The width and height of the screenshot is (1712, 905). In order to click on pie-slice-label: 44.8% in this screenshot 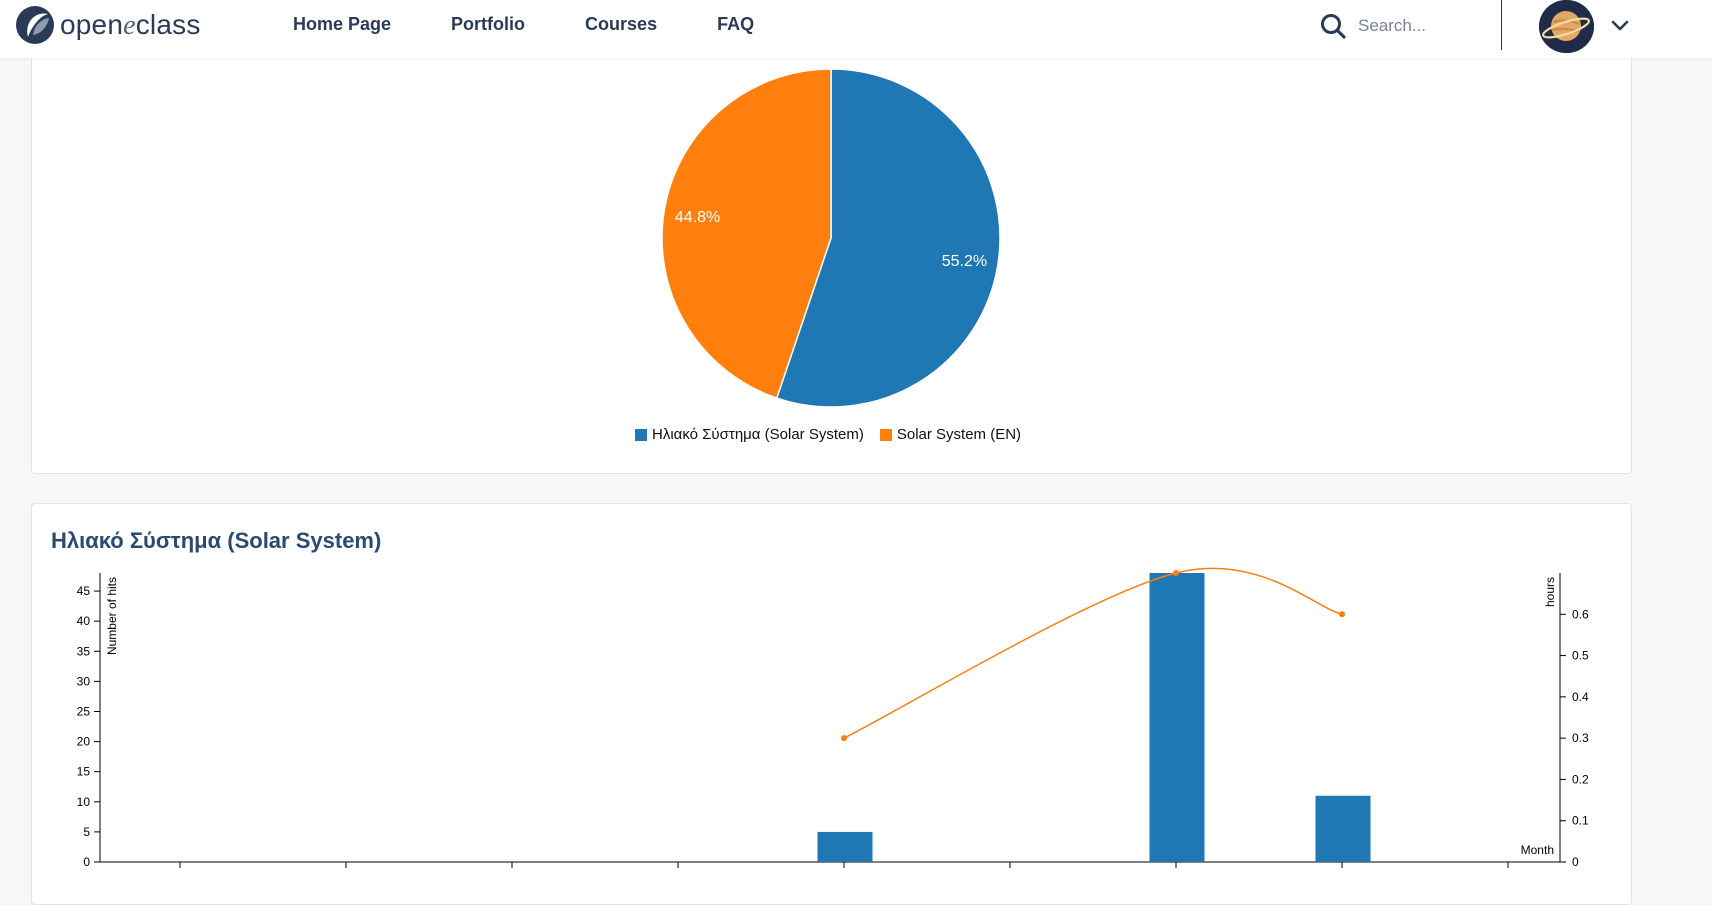, I will do `click(697, 217)`.